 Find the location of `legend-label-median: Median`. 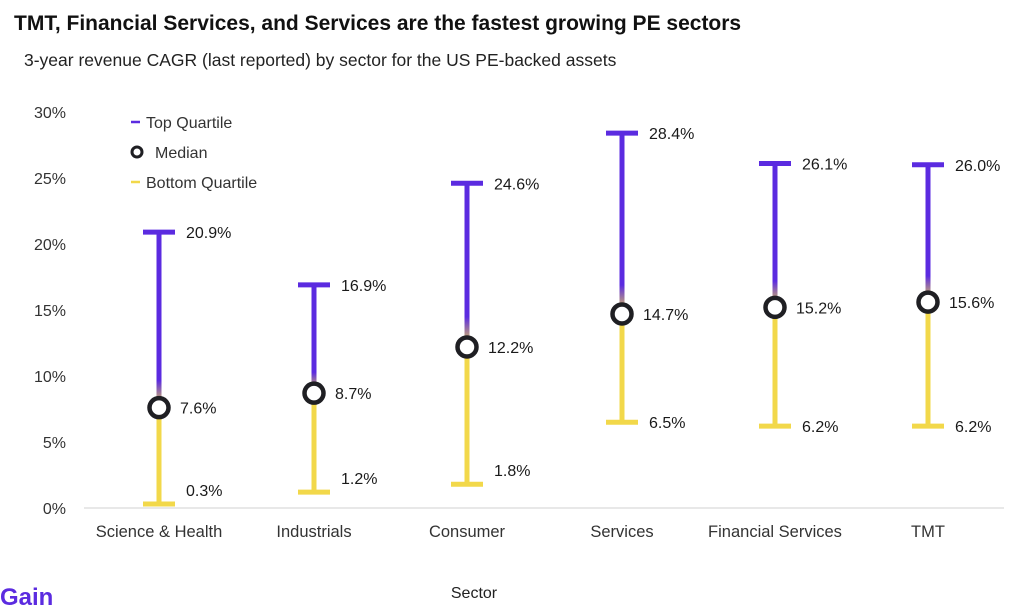

legend-label-median: Median is located at coordinates (181, 153).